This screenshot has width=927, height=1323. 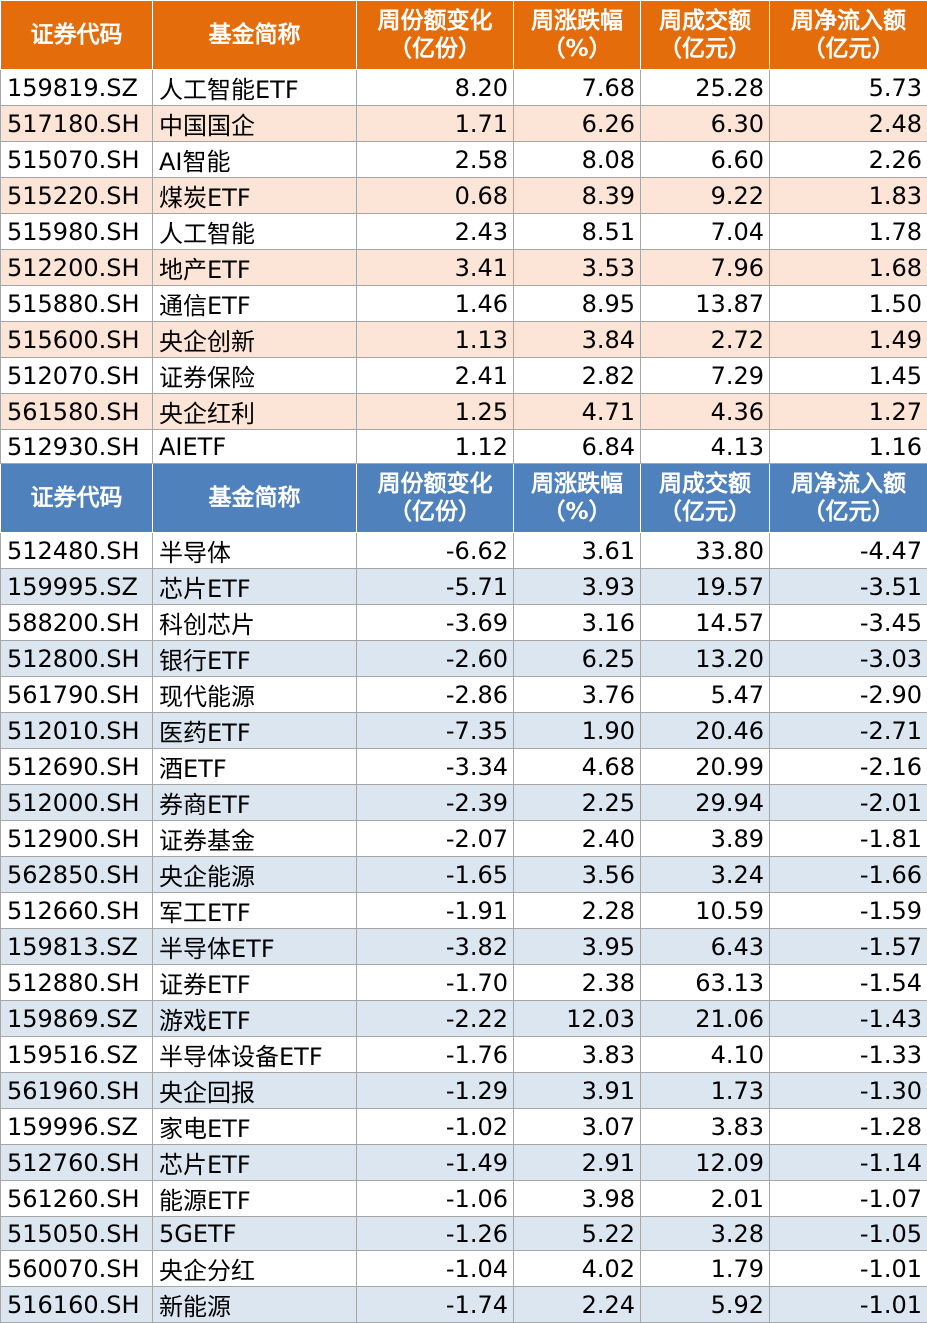 What do you see at coordinates (255, 911) in the screenshot?
I see `fund-name-cell: 军工ETF` at bounding box center [255, 911].